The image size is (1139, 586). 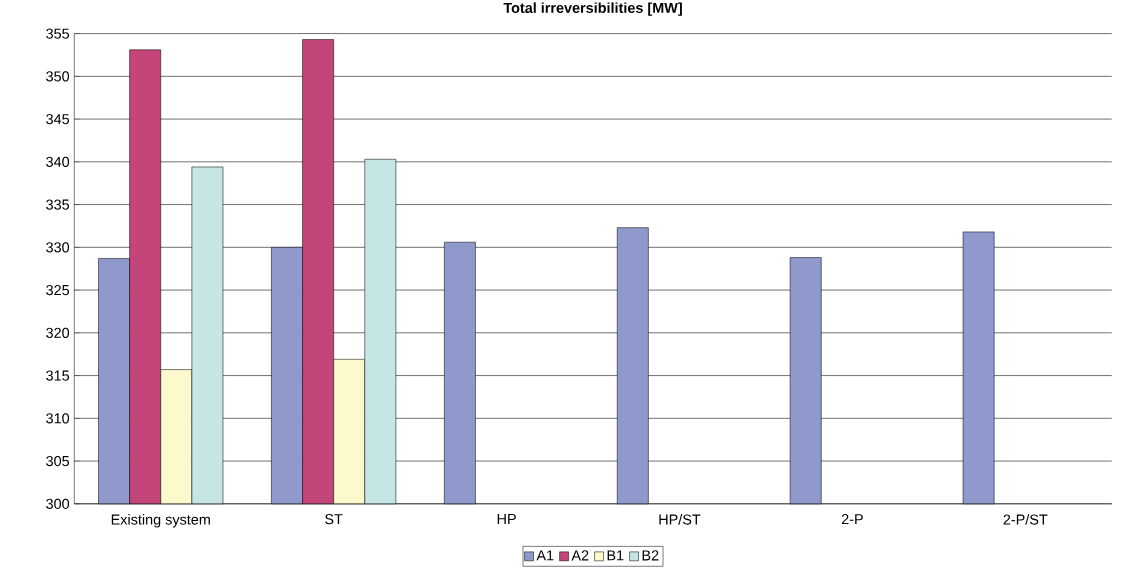 What do you see at coordinates (58, 161) in the screenshot?
I see `y-tick-label: 340` at bounding box center [58, 161].